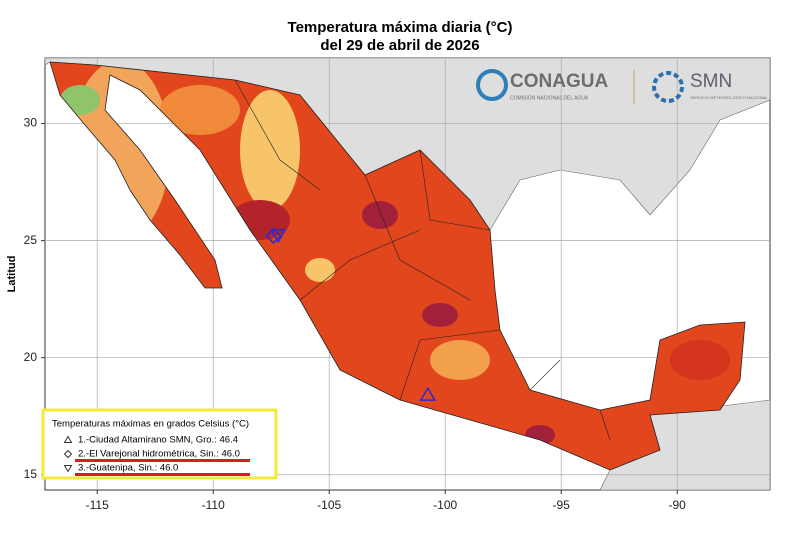 The height and width of the screenshot is (537, 794). I want to click on x-tick-label: -90, so click(678, 505).